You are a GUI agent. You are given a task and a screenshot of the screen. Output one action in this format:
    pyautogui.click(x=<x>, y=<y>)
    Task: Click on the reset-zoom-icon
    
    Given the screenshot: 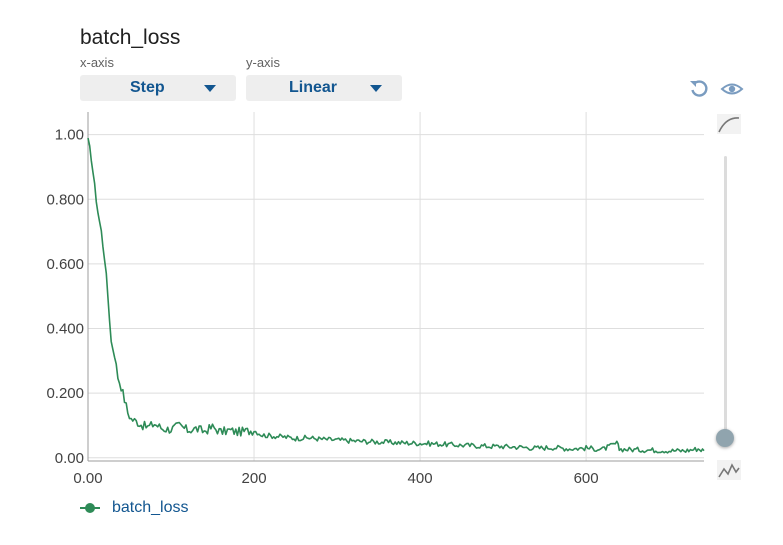 What is the action you would take?
    pyautogui.click(x=699, y=89)
    